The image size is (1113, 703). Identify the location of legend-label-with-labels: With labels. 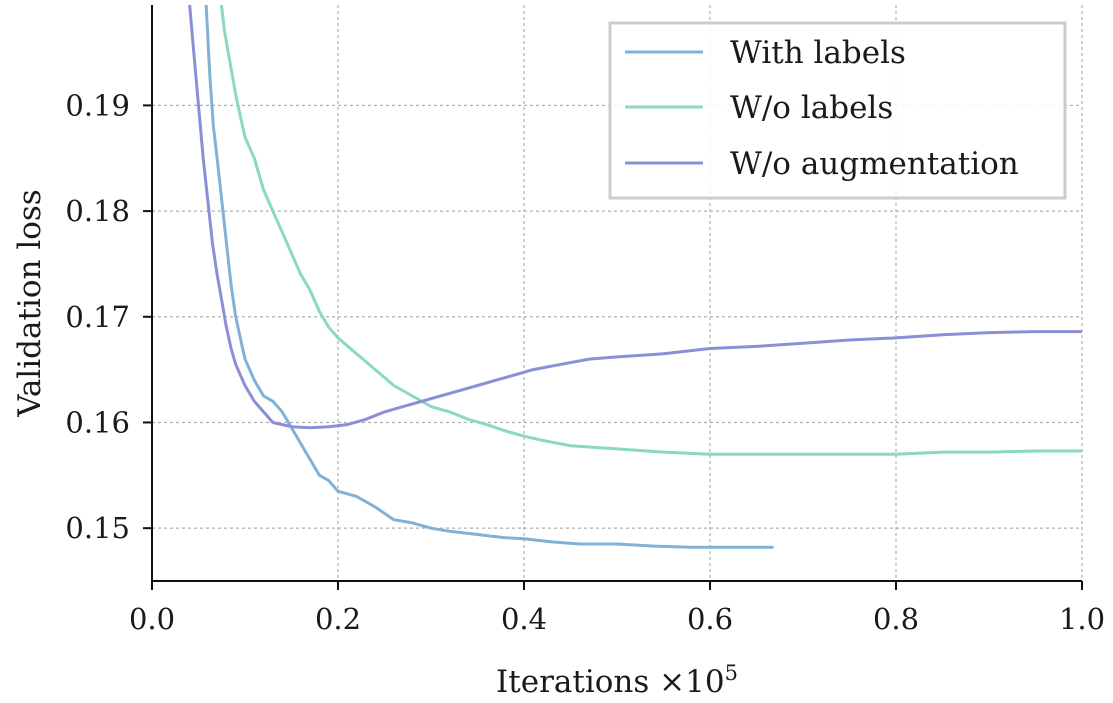
(818, 53).